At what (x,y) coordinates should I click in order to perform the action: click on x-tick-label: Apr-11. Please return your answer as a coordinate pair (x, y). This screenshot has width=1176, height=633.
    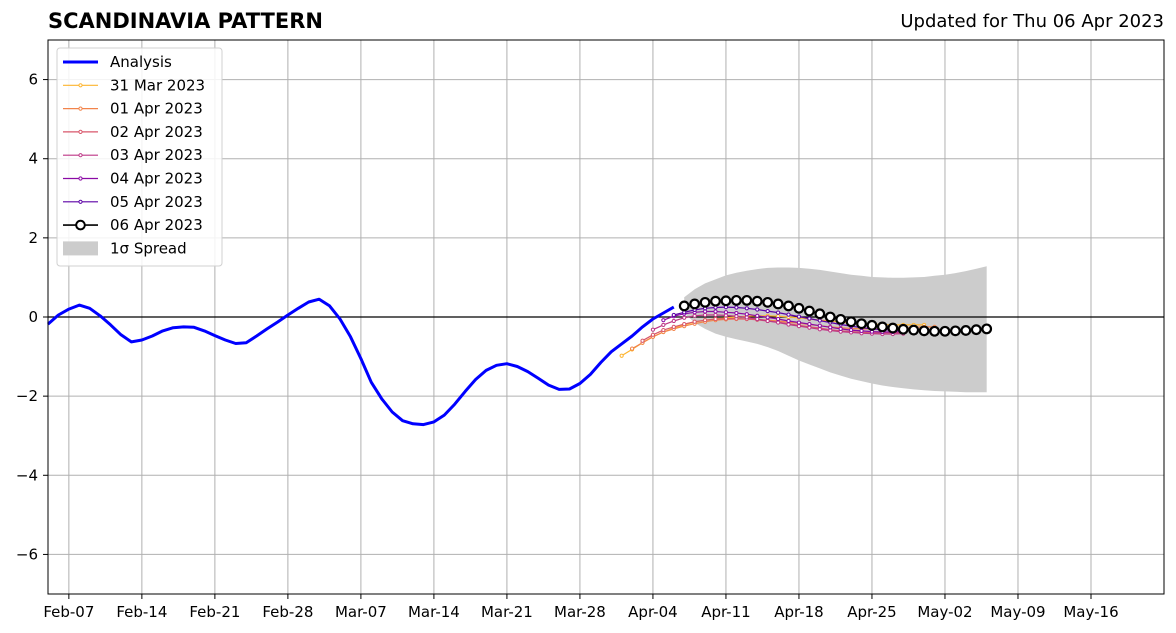
    Looking at the image, I should click on (726, 612).